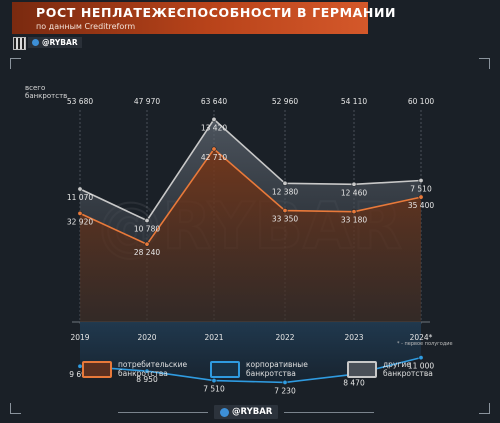 Image resolution: width=500 pixels, height=423 pixels. I want to click on x-tick-label: 2022, so click(284, 337).